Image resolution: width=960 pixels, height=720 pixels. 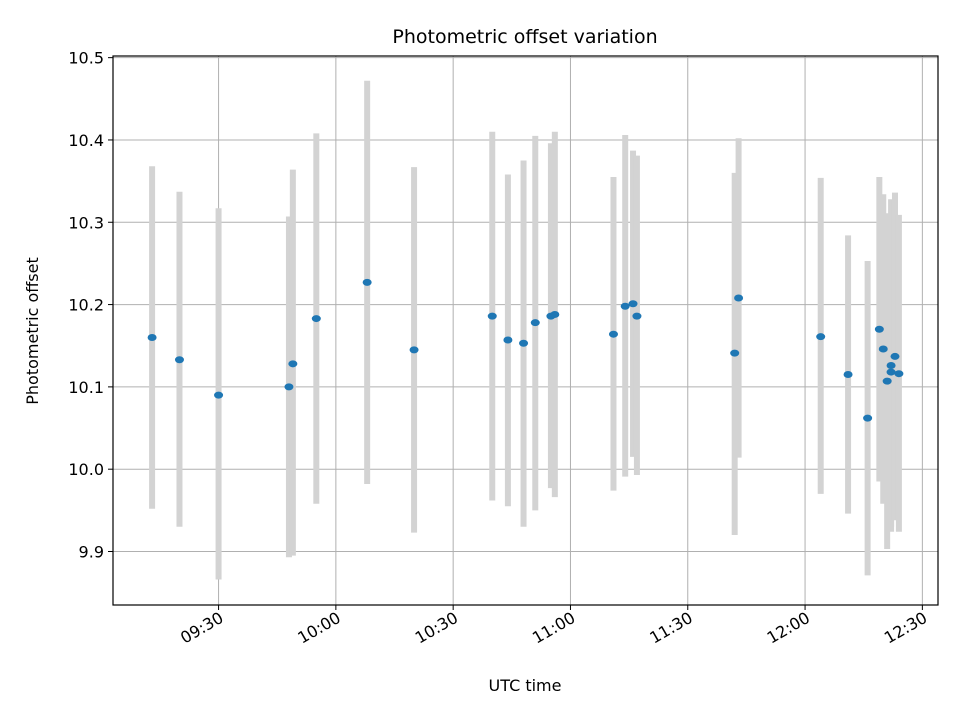 I want to click on x-axis-title: UTC time, so click(x=525, y=685).